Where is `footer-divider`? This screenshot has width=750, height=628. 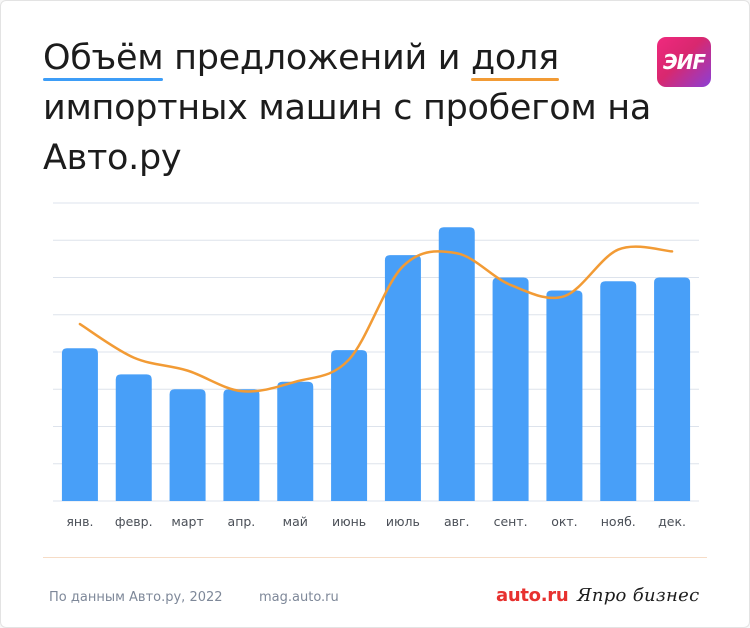 footer-divider is located at coordinates (375, 557).